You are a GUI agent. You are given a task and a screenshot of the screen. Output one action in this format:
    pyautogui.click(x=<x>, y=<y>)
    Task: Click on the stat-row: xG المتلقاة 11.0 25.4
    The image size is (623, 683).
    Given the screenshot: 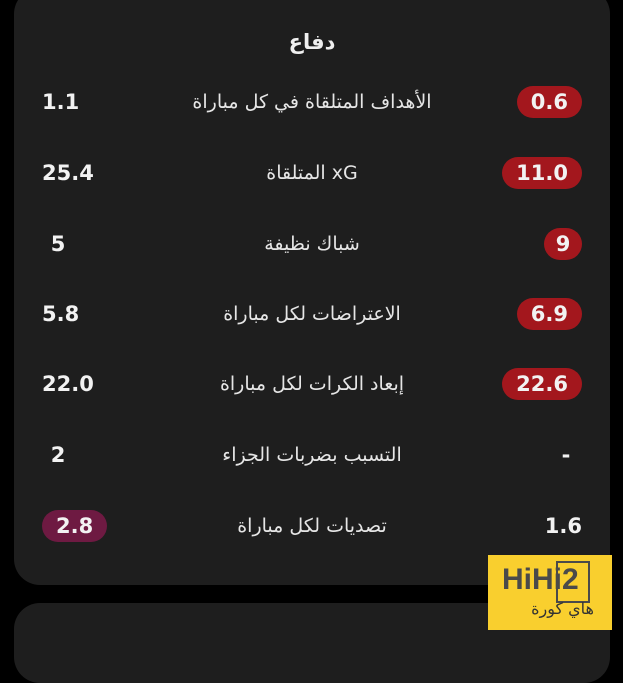 What is the action you would take?
    pyautogui.click(x=312, y=173)
    